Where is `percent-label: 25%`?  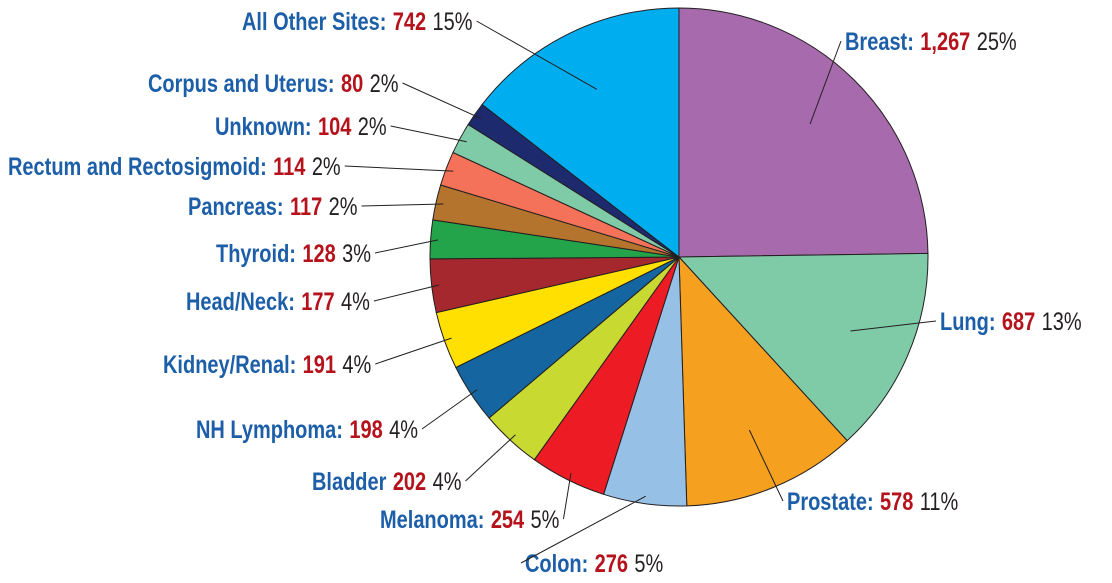
percent-label: 25% is located at coordinates (997, 42).